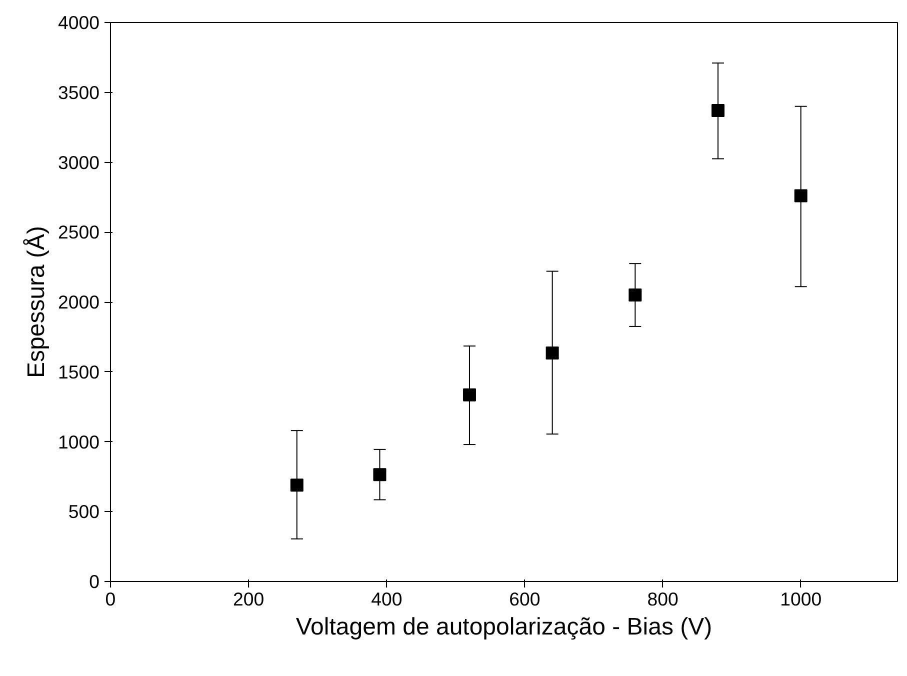 The image size is (907, 676). Describe the element at coordinates (504, 627) in the screenshot. I see `x-axis-title: Voltagem de autopolarização - Bias (V)` at that location.